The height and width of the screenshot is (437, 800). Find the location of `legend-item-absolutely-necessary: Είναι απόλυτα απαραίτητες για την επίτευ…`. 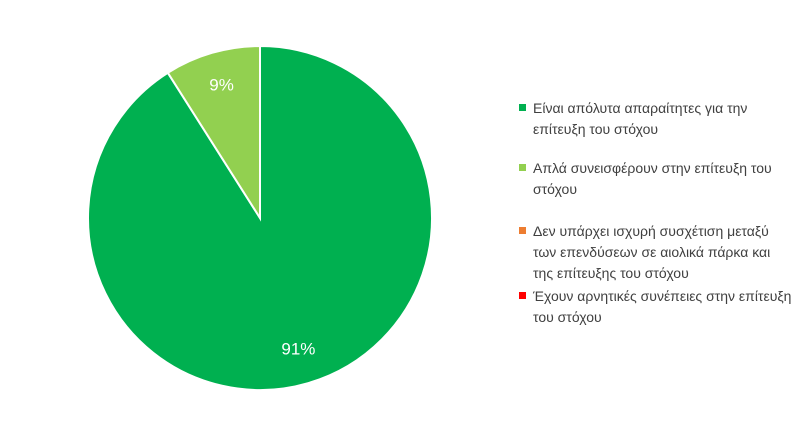

legend-item-absolutely-necessary: Είναι απόλυτα απαραίτητες για την επίτευ… is located at coordinates (656, 119).